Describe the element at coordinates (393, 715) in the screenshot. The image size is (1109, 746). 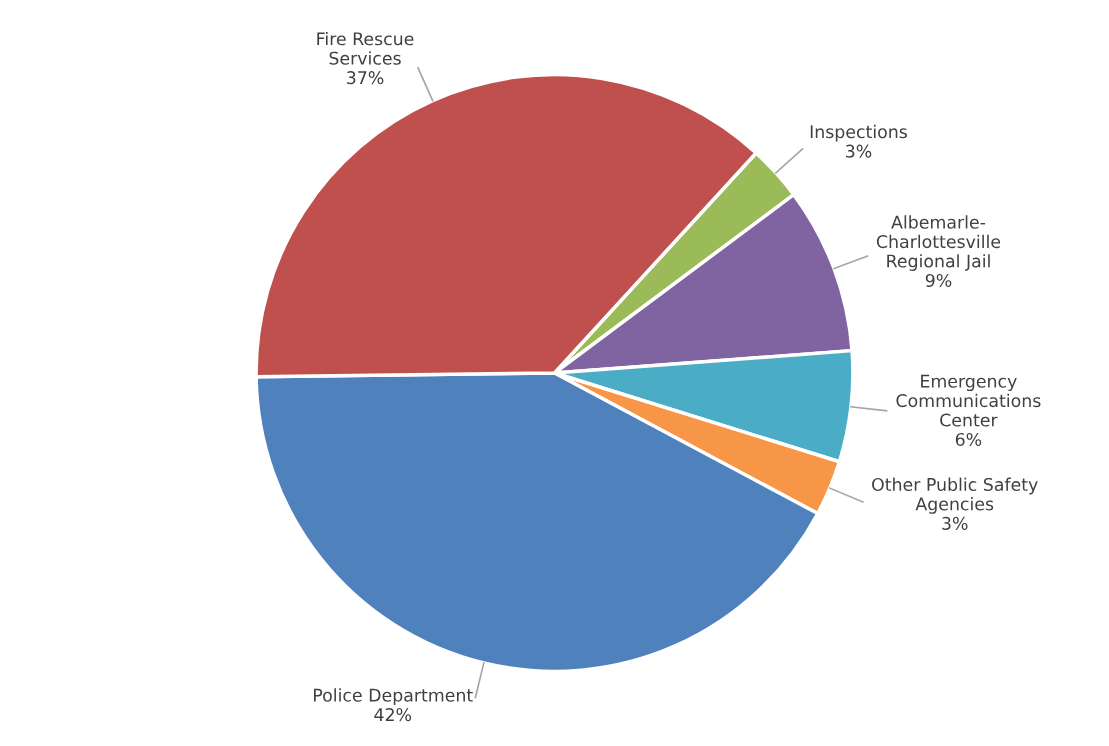
I see `data-label: 42%` at that location.